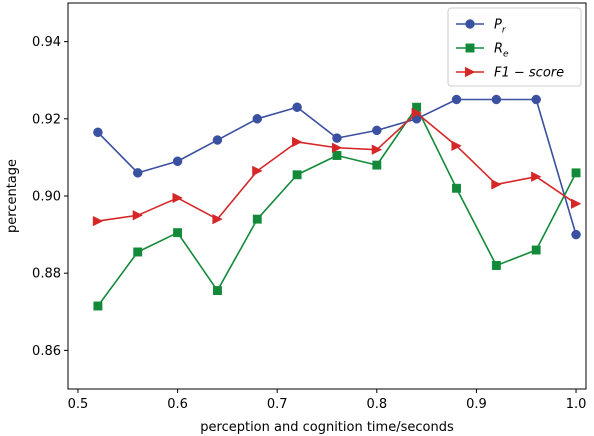  I want to click on legend-label: F1 − score, so click(529, 73).